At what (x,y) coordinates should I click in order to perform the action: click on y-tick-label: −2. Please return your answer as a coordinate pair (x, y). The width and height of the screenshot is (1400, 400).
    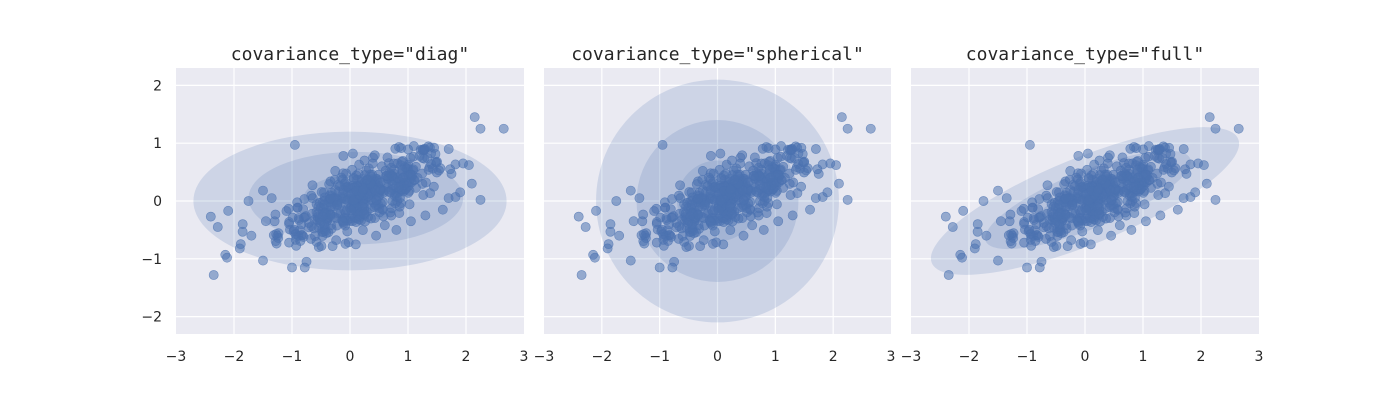
    Looking at the image, I should click on (151, 318).